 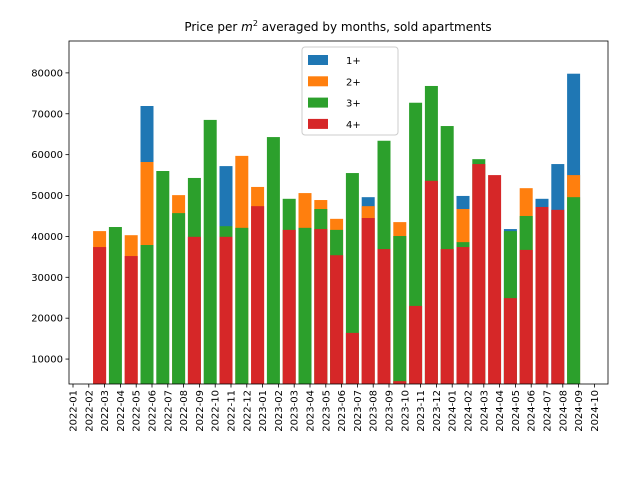 What do you see at coordinates (47, 73) in the screenshot?
I see `y-tick-label: 80000` at bounding box center [47, 73].